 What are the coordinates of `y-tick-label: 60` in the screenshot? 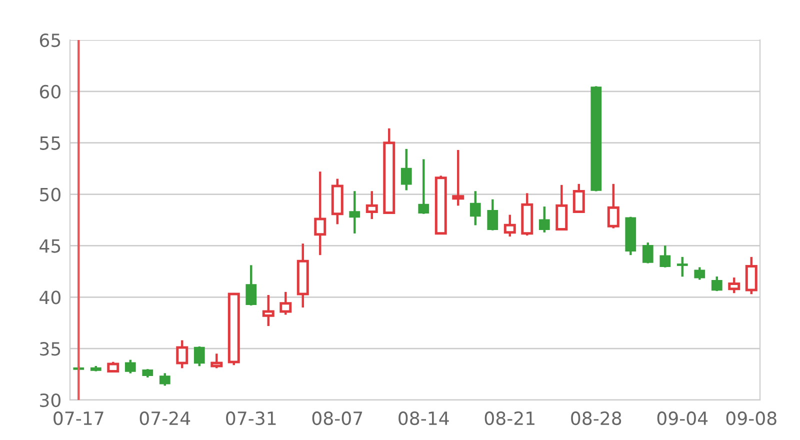 It's located at (50, 91).